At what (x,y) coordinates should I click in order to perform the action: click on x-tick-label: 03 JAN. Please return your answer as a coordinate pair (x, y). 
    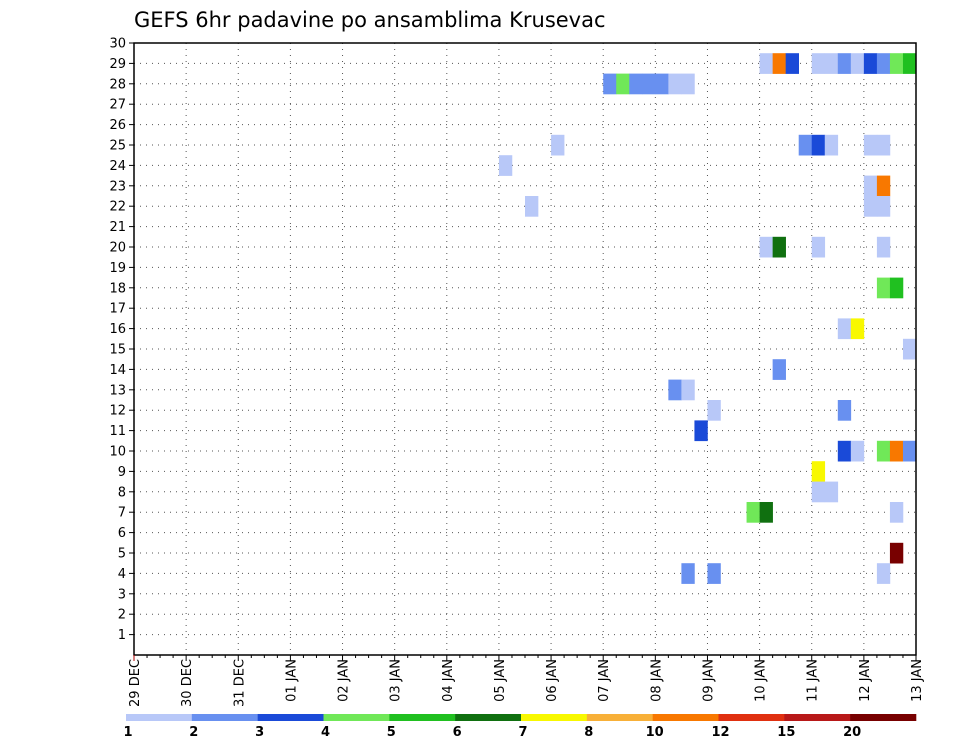
    Looking at the image, I should click on (396, 680).